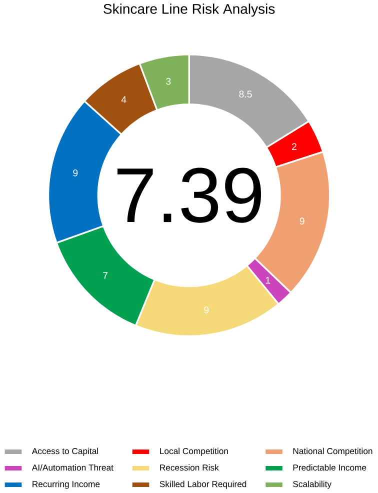 The width and height of the screenshot is (378, 493). What do you see at coordinates (332, 452) in the screenshot?
I see `legend-label: National Competition` at bounding box center [332, 452].